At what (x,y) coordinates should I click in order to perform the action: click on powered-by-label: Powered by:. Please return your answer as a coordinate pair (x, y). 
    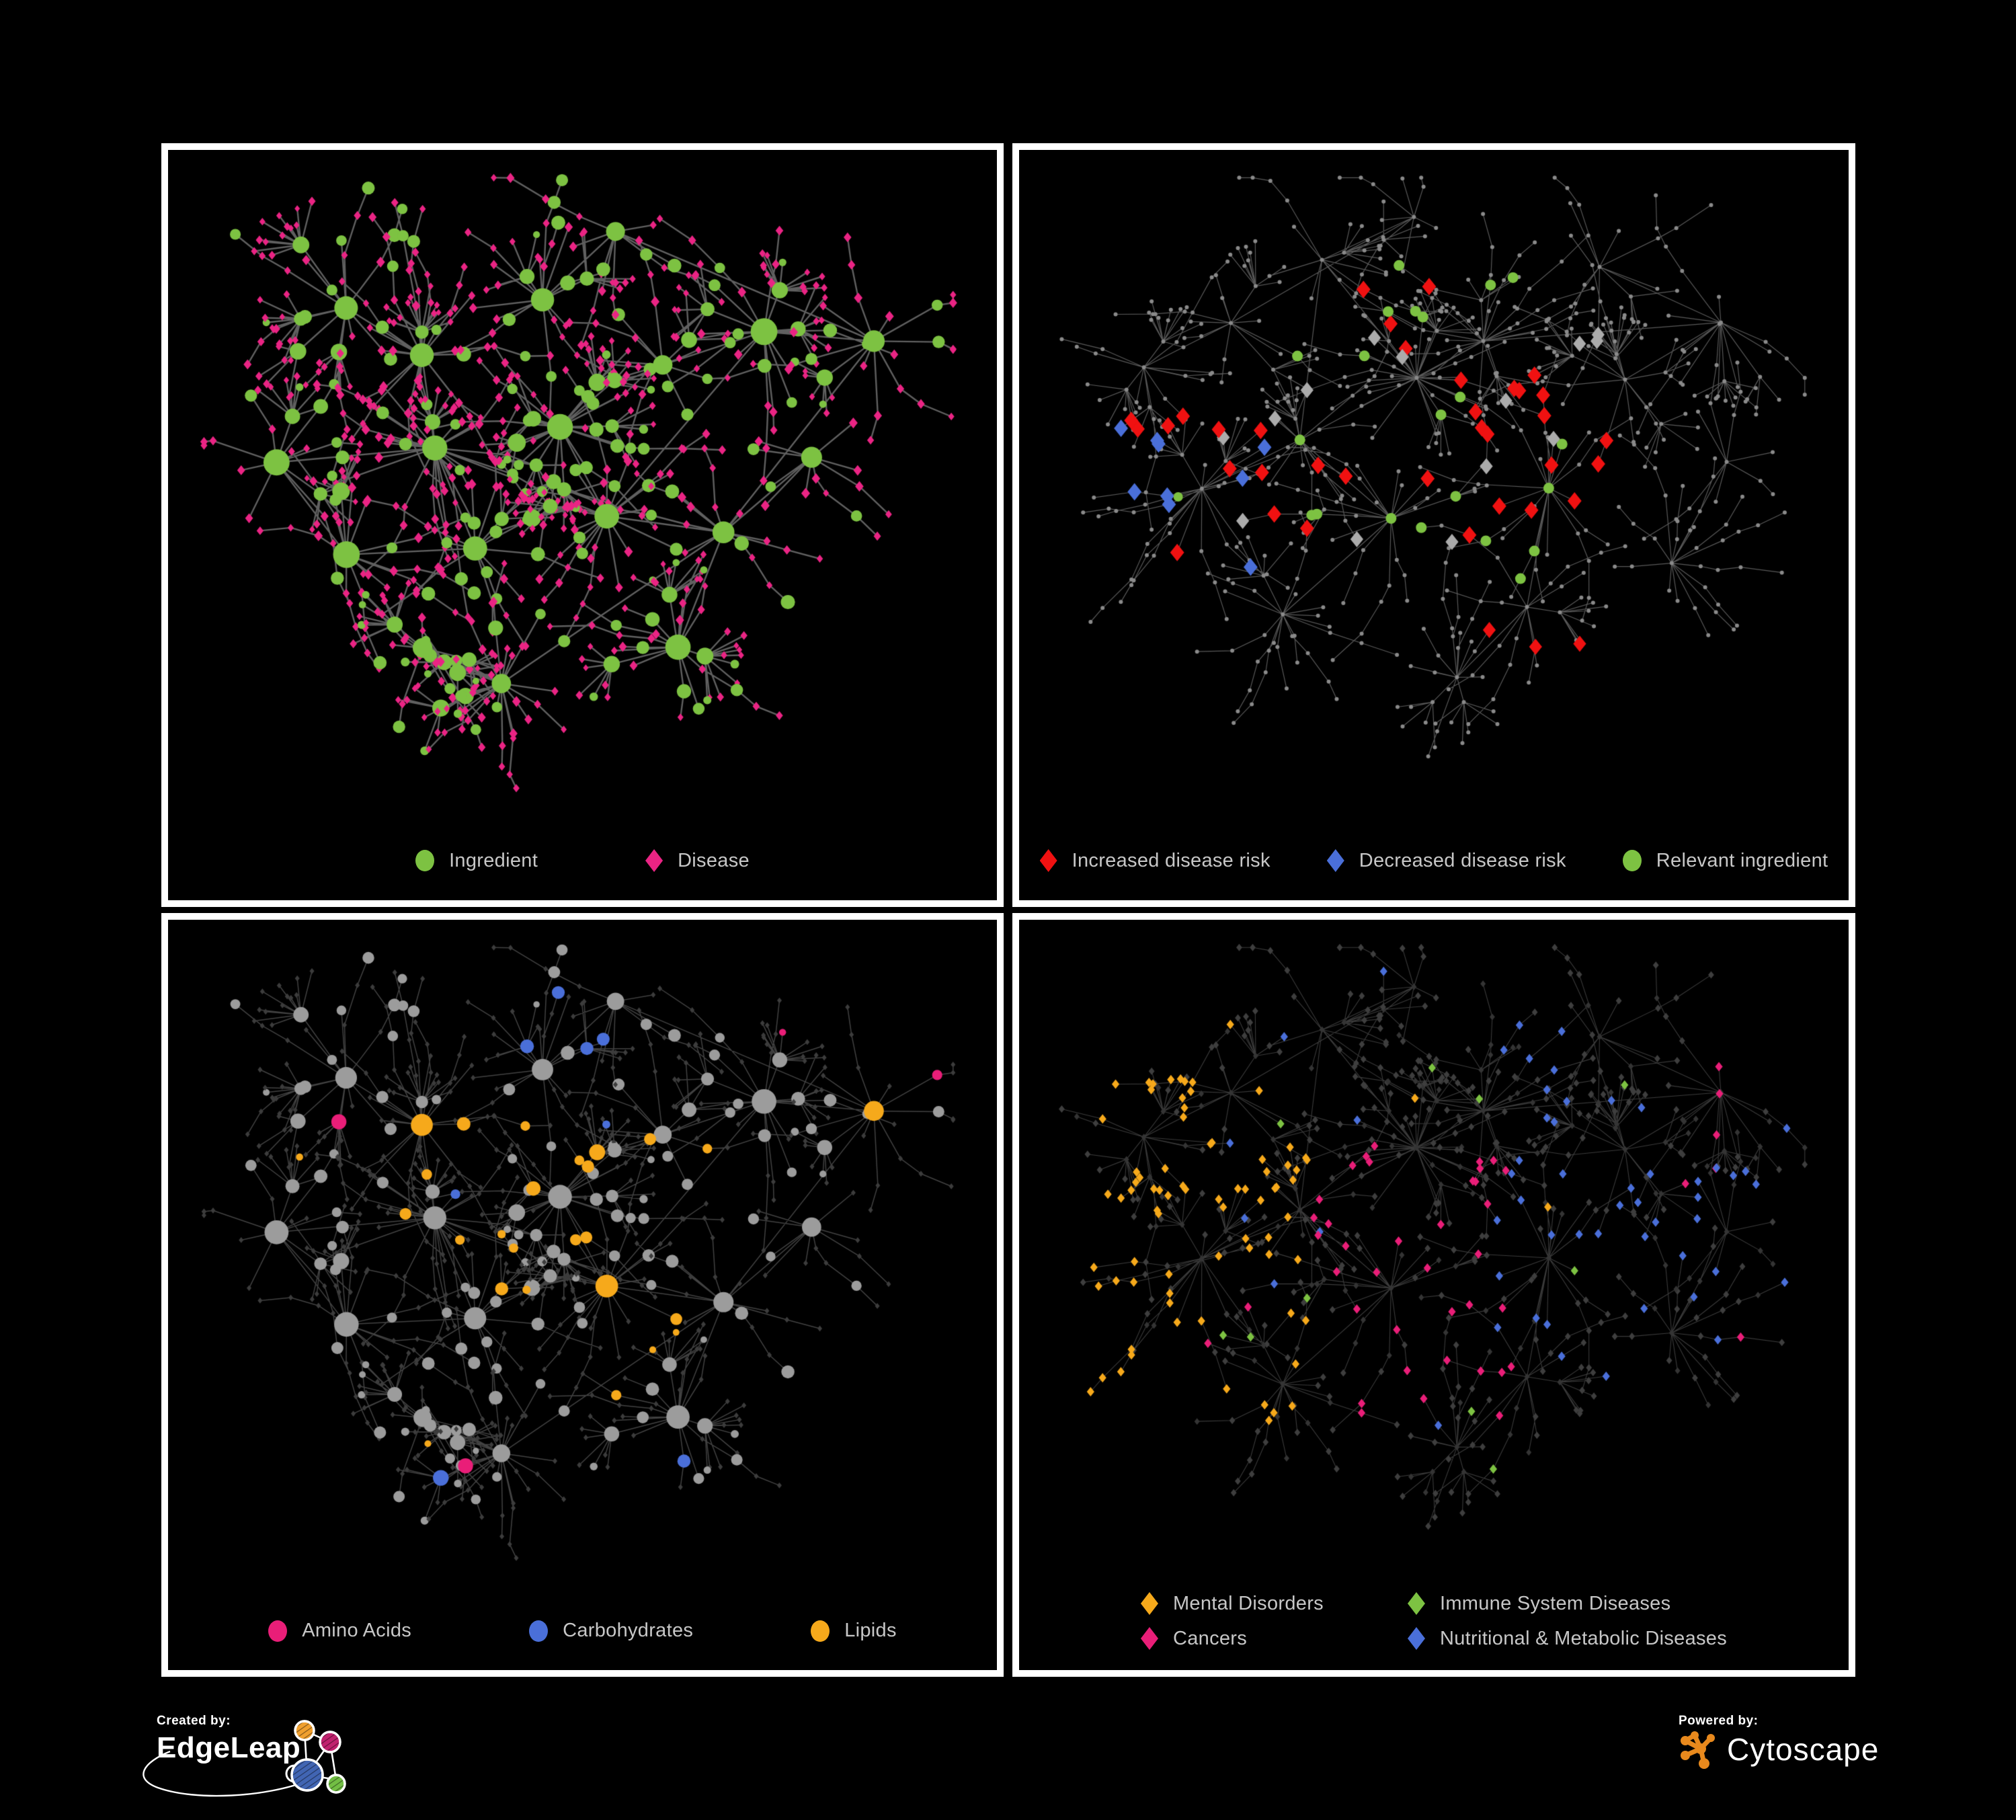
    Looking at the image, I should click on (1719, 1721).